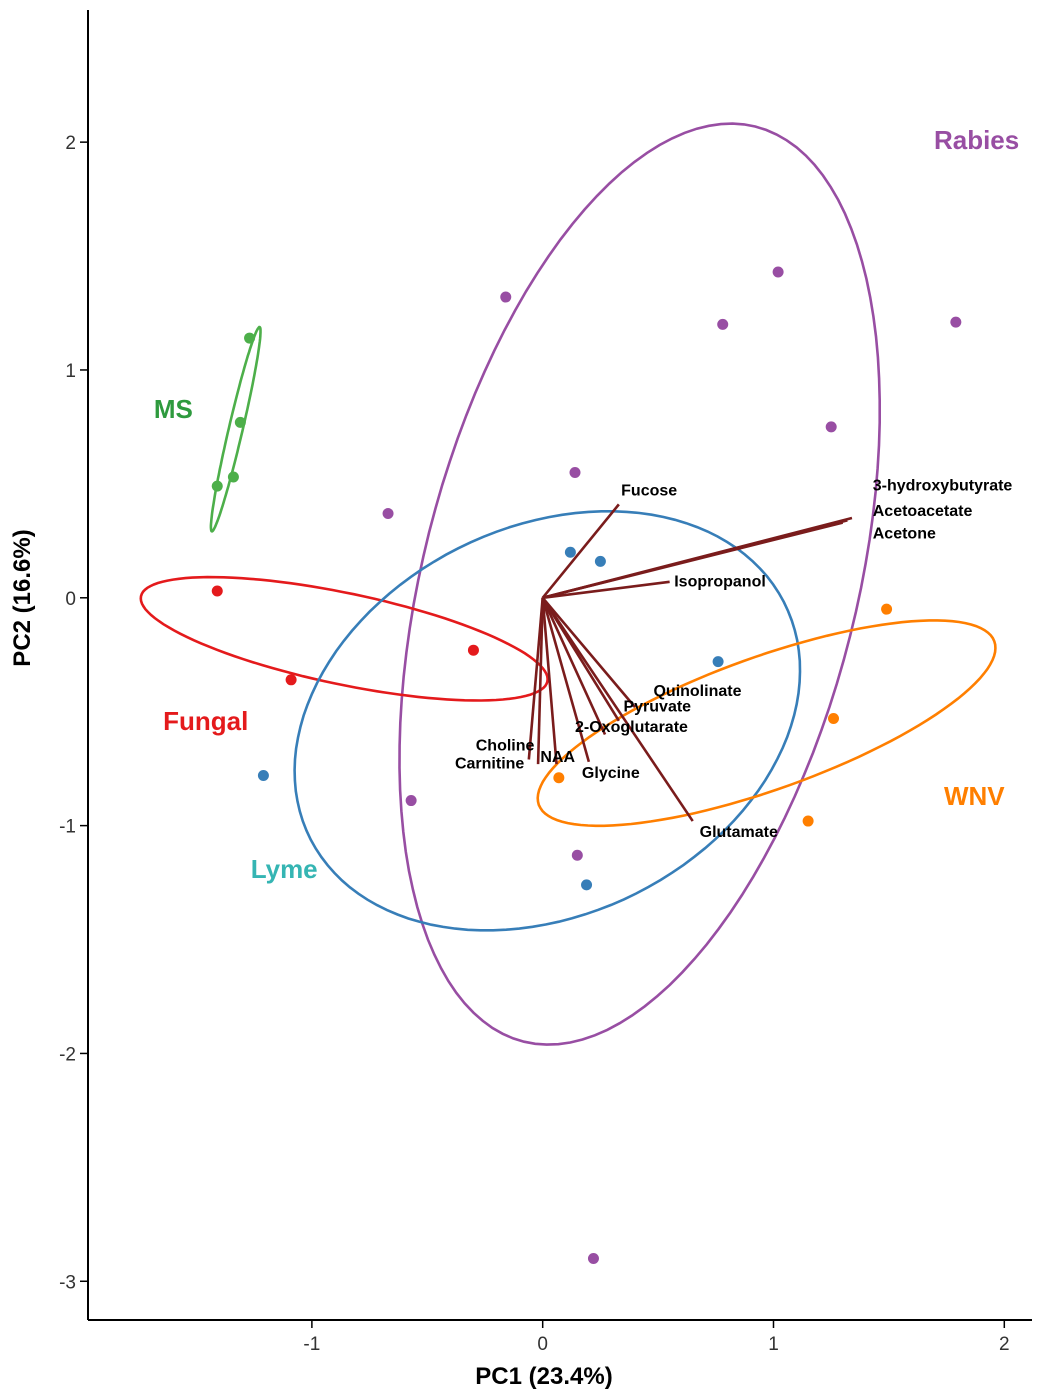 This screenshot has height=1391, width=1060. Describe the element at coordinates (505, 745) in the screenshot. I see `loading-label-choline: Choline` at that location.